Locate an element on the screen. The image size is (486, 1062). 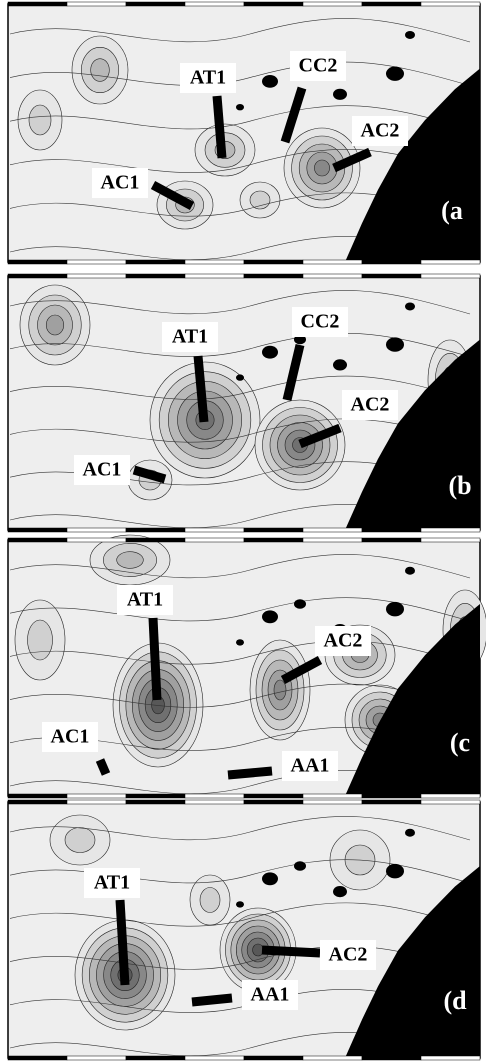
transect-label: CC2 is located at coordinates (320, 322).